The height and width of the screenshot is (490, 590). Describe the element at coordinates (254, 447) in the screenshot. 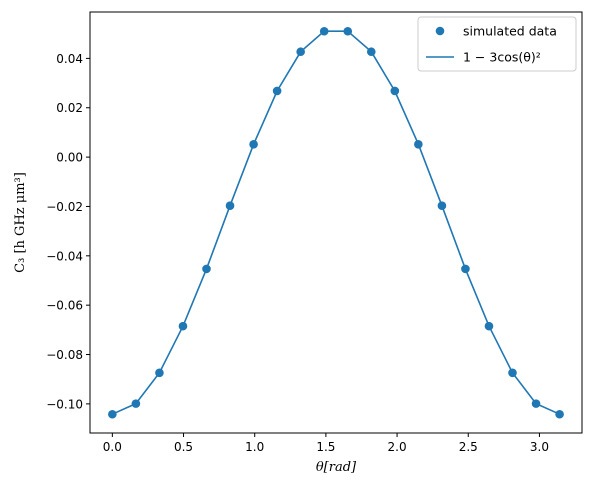

I see `x-tick-label: 1.0` at that location.